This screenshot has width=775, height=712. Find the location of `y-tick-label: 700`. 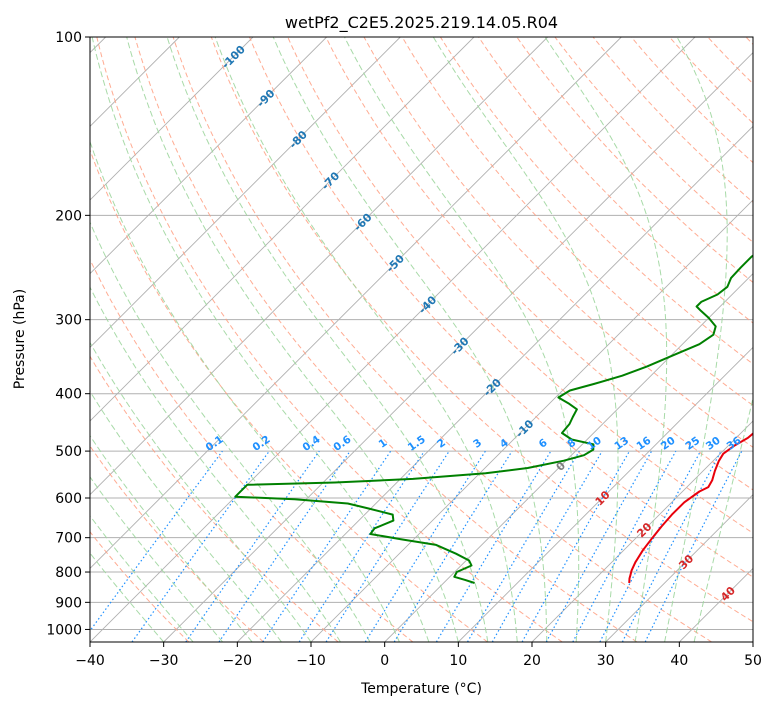

y-tick-label: 700 is located at coordinates (68, 539).